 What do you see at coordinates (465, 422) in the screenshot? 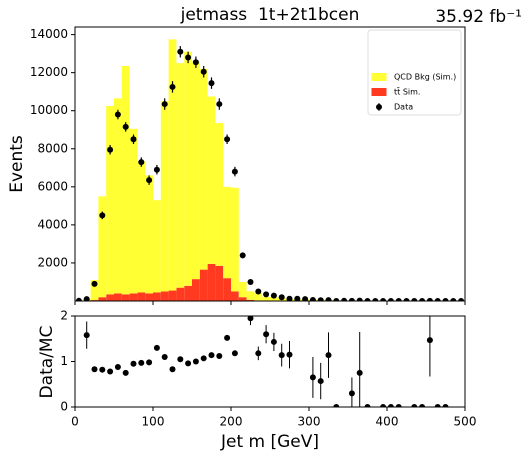
I see `x-tick-label: 500` at bounding box center [465, 422].